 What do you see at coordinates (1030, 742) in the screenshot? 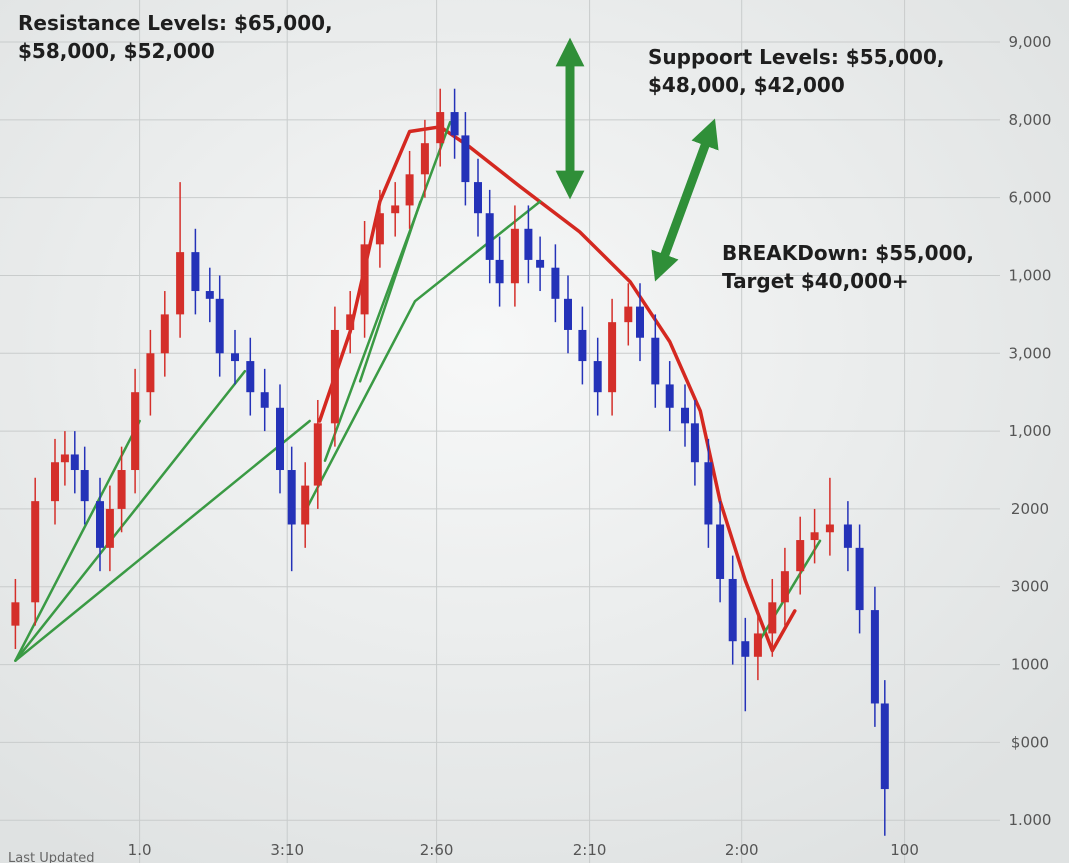
I see `y-tick-label: $000` at bounding box center [1030, 742].